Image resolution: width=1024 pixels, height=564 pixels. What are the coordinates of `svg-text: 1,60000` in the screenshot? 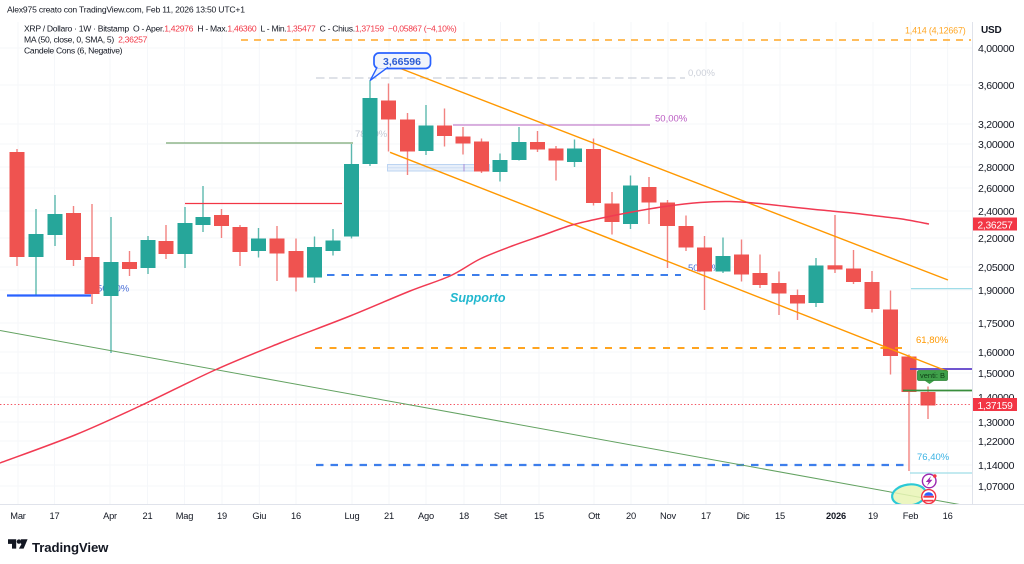 It's located at (996, 353).